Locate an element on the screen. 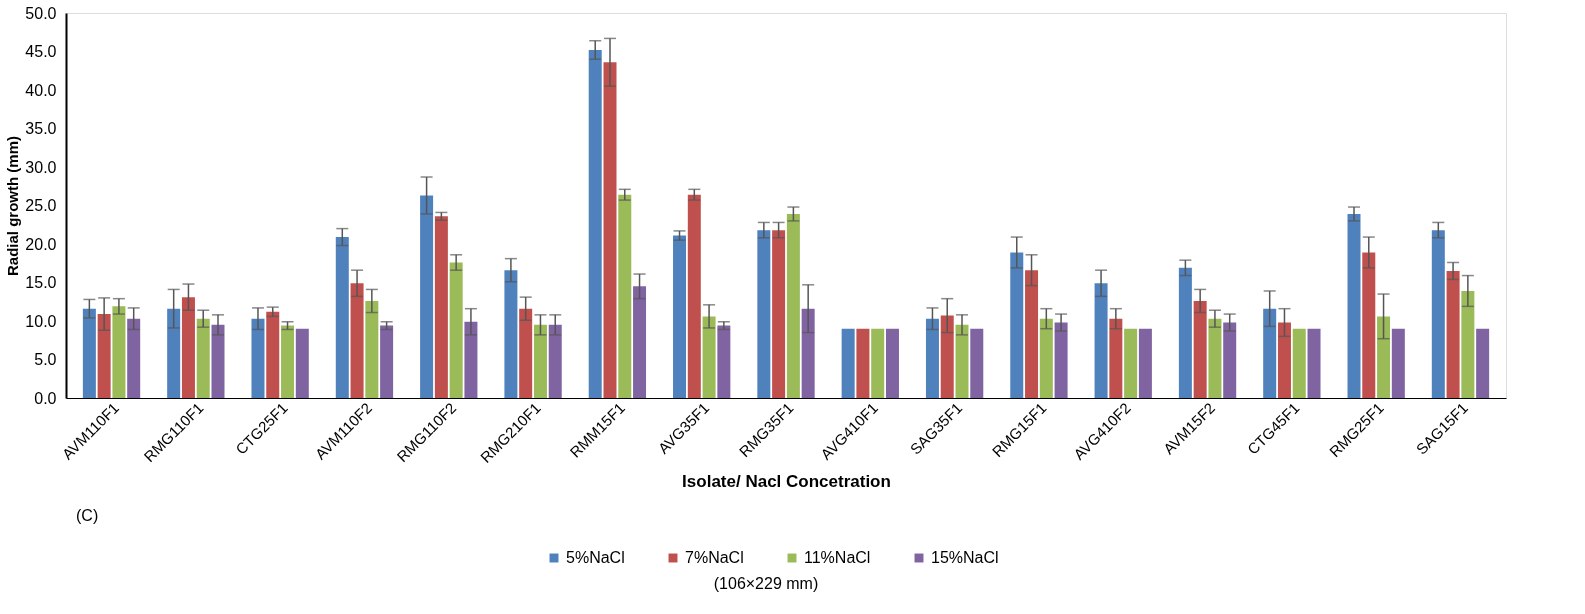 This screenshot has width=1585, height=614. y-tick-label: 50.0 is located at coordinates (41, 13).